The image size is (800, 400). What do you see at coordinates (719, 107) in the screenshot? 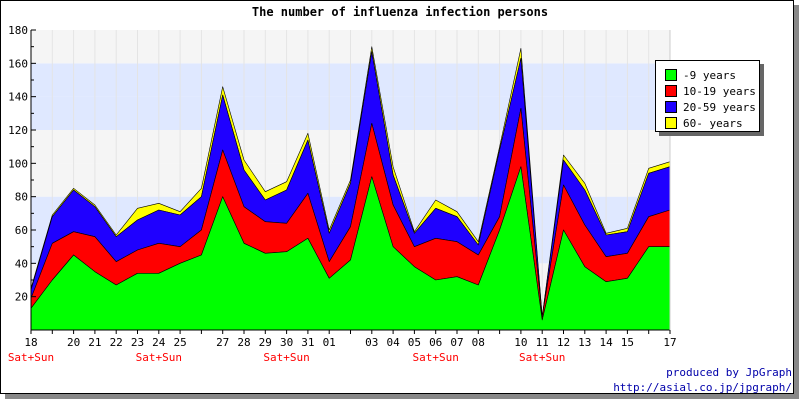
I see `legend-label: 20-59 years` at bounding box center [719, 107].